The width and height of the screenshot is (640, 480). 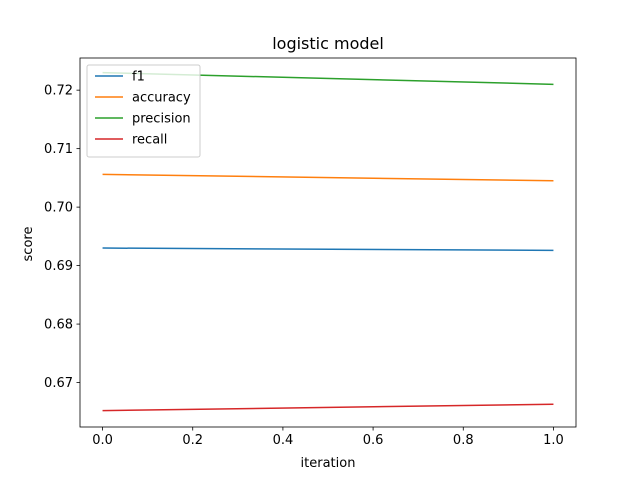 I want to click on y-tick-label: 0.72, so click(x=58, y=91).